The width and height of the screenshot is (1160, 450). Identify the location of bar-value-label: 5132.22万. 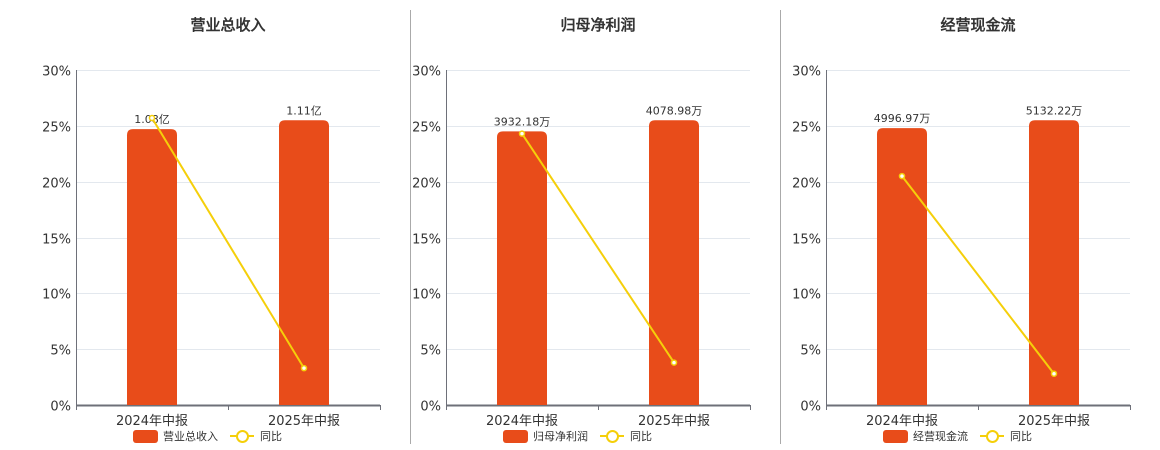
(1054, 110).